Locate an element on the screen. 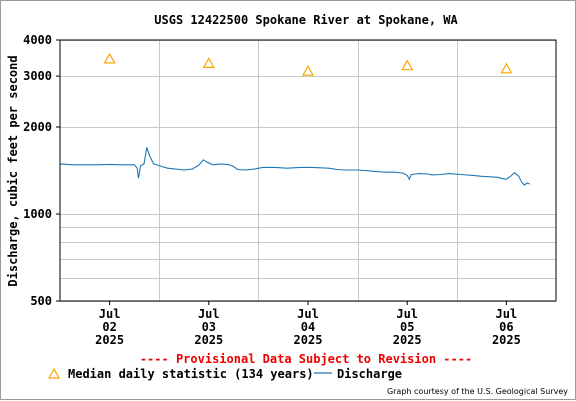 The image size is (576, 401). y-tick-label: 500 is located at coordinates (41, 301).